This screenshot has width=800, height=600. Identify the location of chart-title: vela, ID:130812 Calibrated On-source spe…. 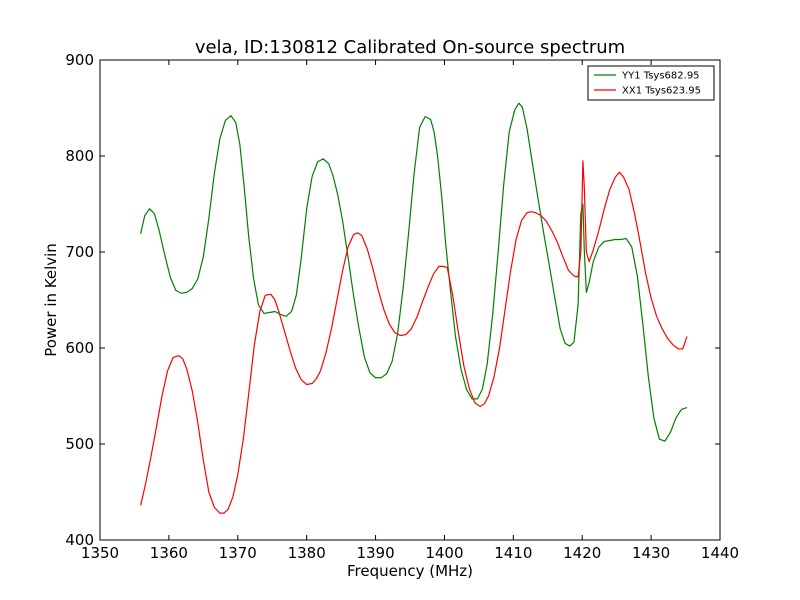
(410, 47).